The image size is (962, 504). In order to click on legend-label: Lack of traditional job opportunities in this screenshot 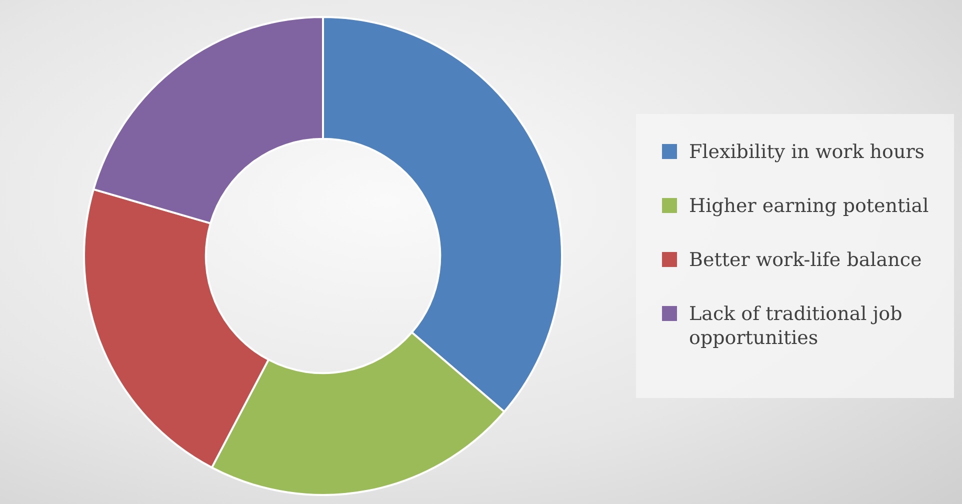, I will do `click(796, 326)`.